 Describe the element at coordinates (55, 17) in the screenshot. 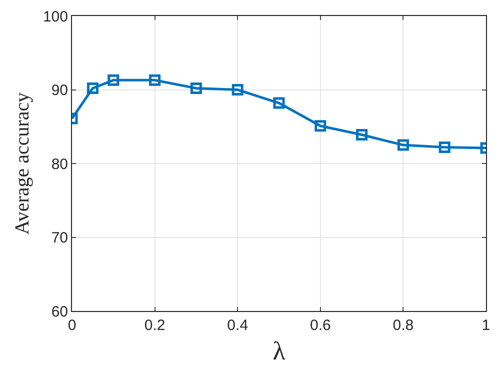

I see `y-tick-label: 100` at that location.